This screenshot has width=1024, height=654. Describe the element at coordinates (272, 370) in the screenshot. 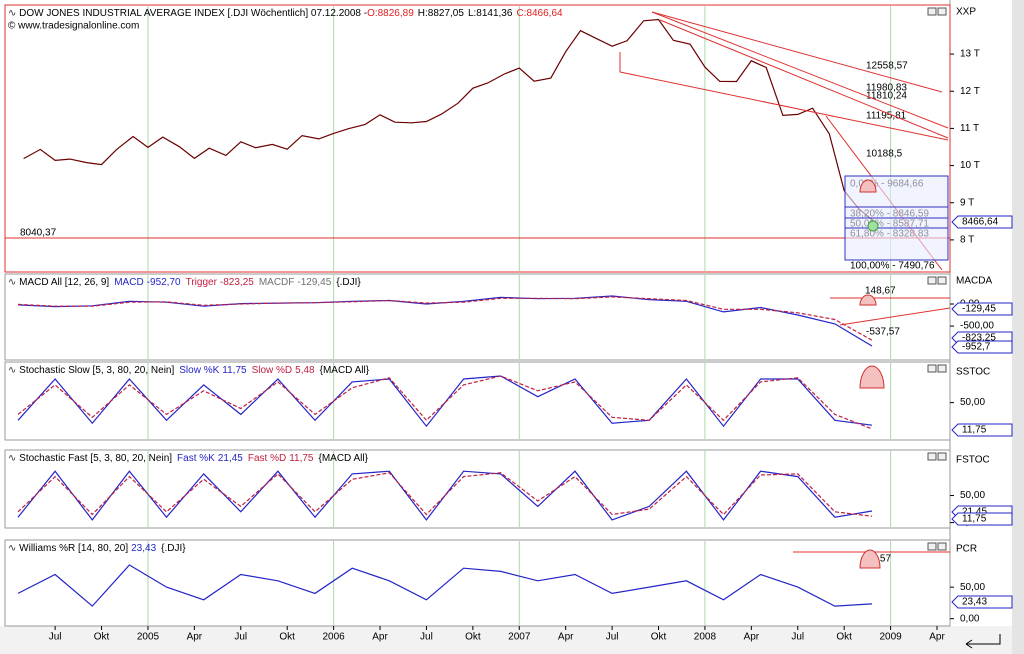

I see `series-name: Slow %D` at that location.